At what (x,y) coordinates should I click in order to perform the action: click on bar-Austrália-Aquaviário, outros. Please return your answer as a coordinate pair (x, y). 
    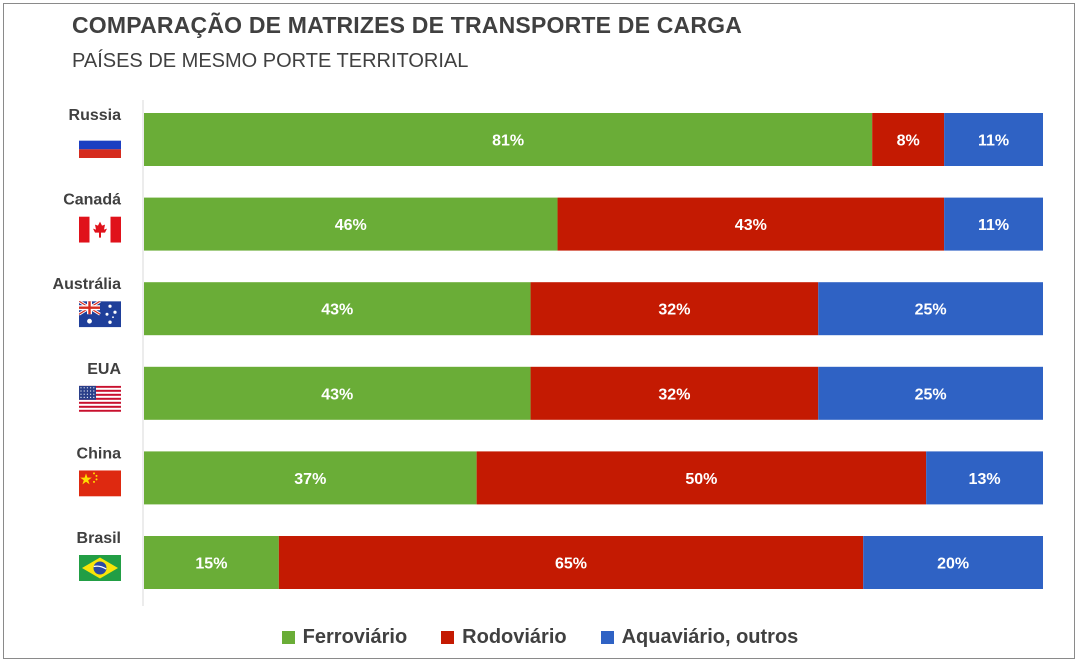
    Looking at the image, I should click on (930, 309).